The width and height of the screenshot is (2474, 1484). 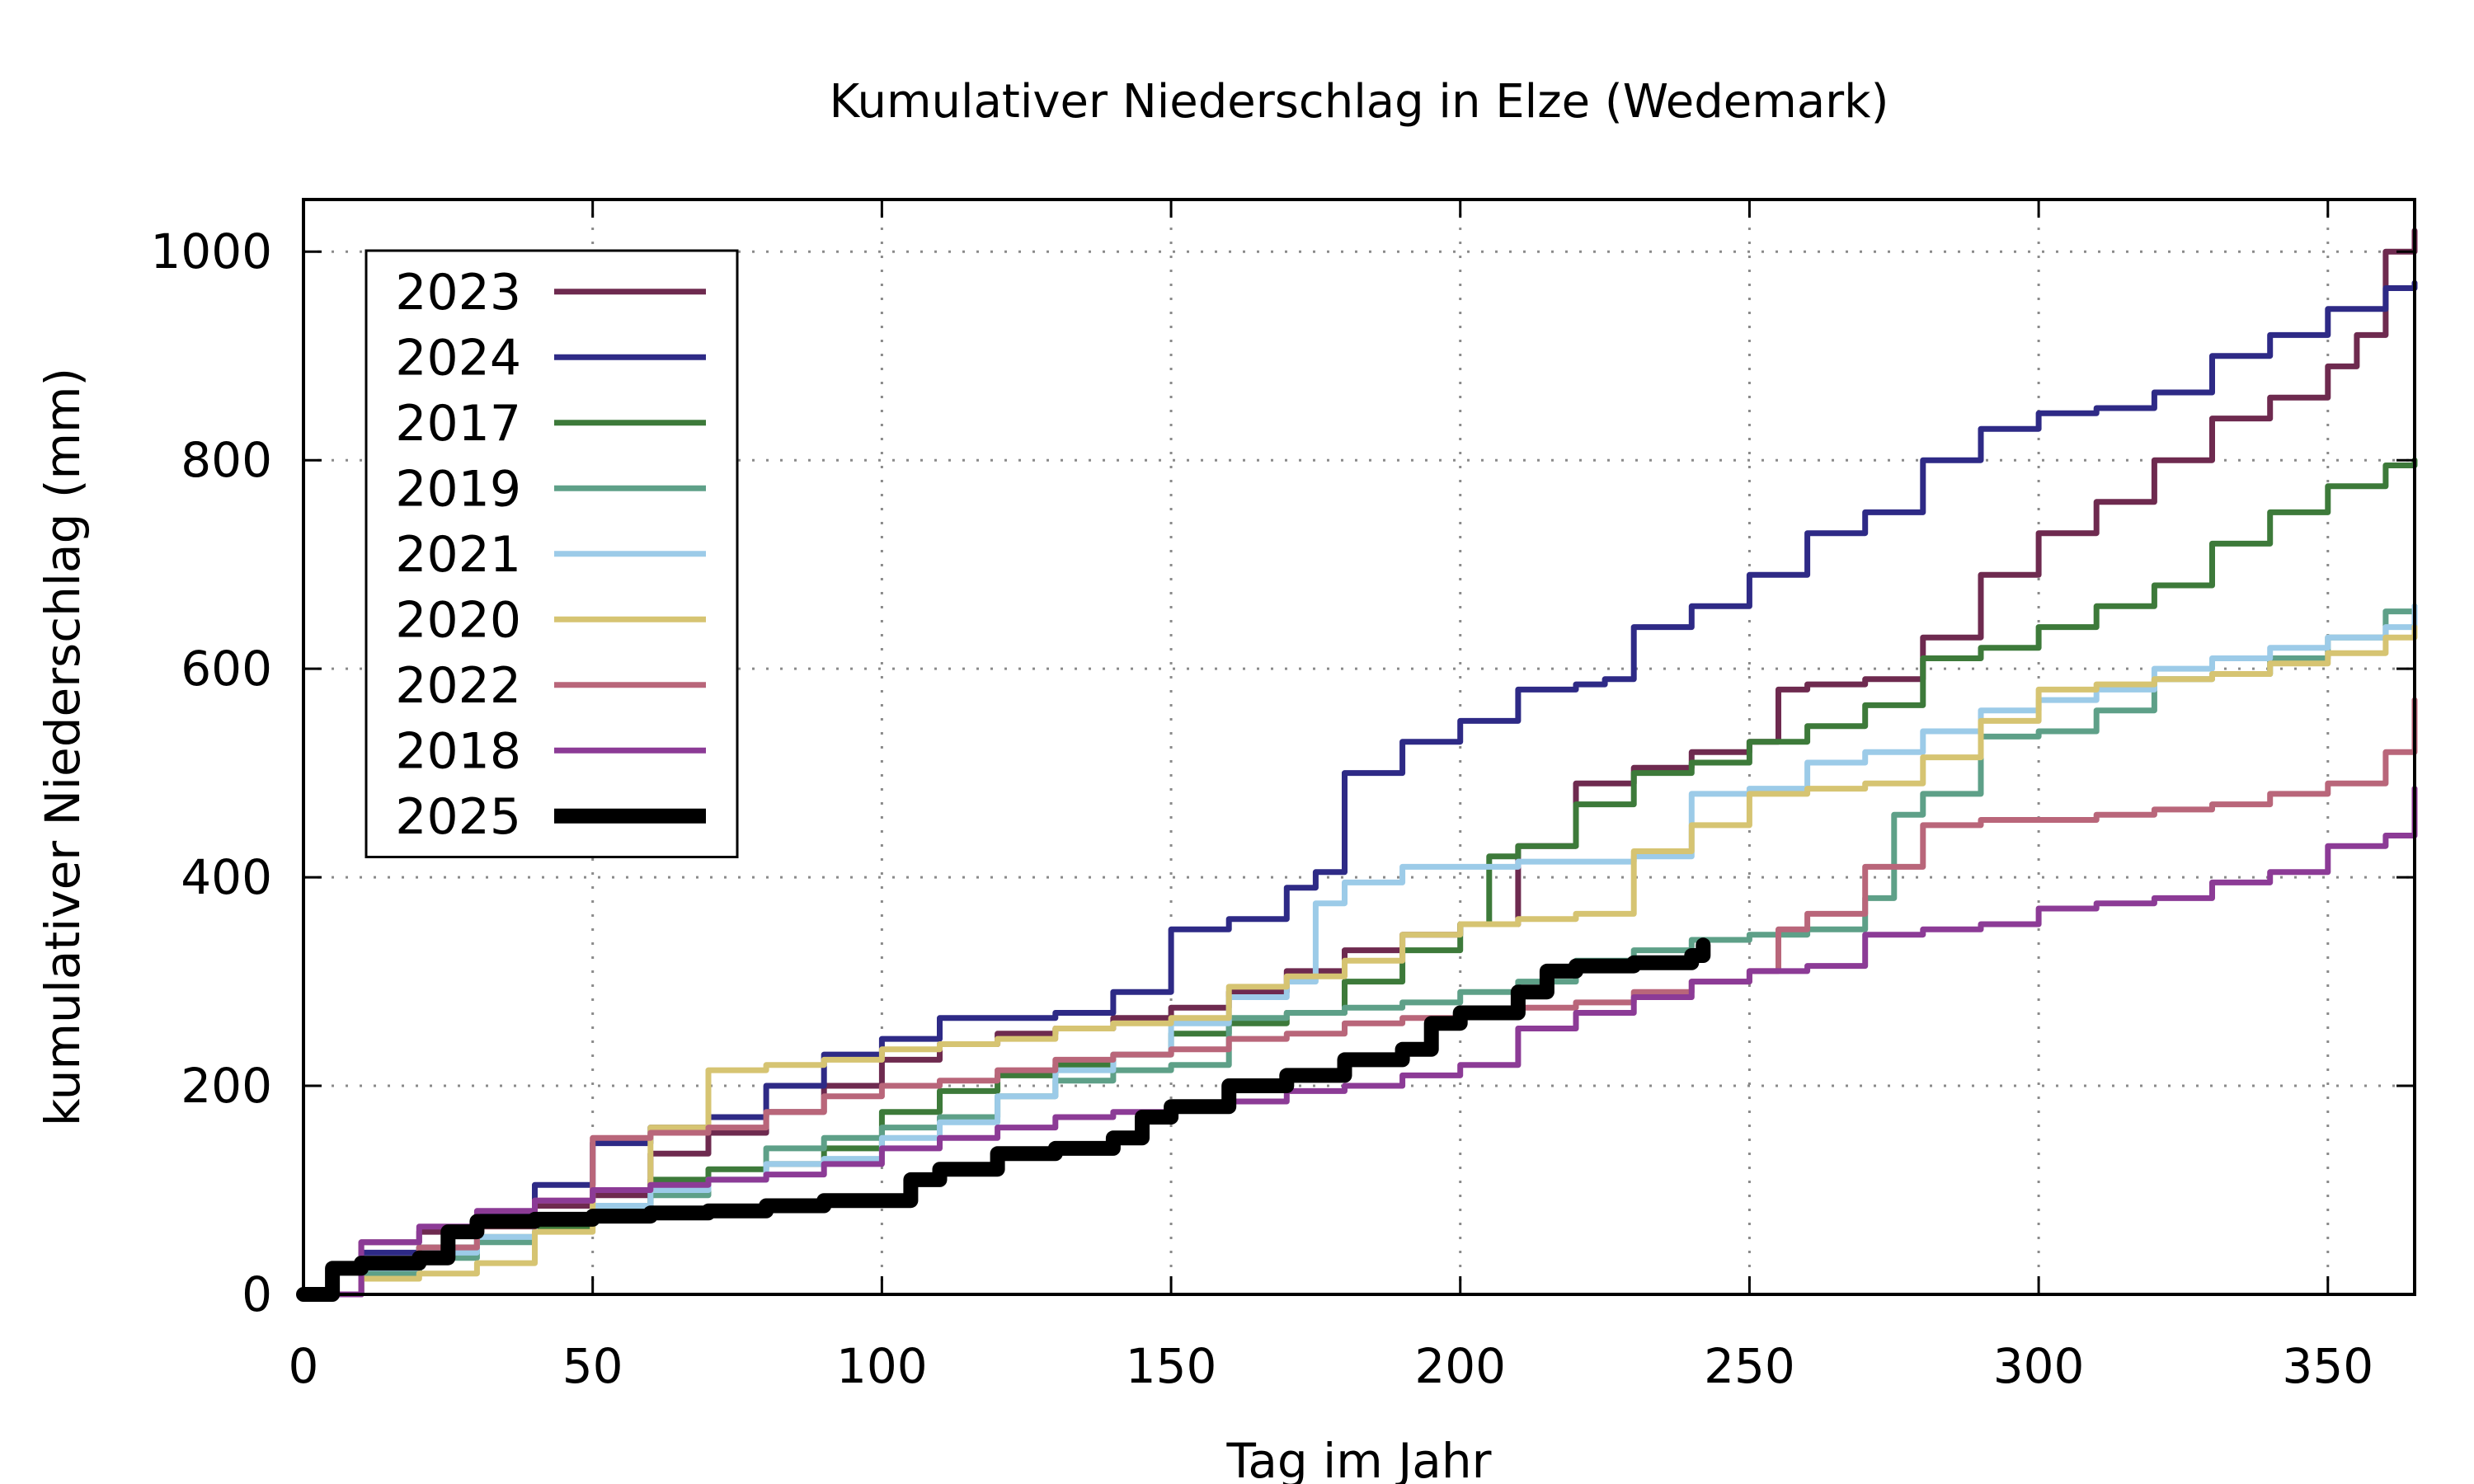 I want to click on y-axis-label: kumulativer Niederschlag (mm), so click(x=63, y=747).